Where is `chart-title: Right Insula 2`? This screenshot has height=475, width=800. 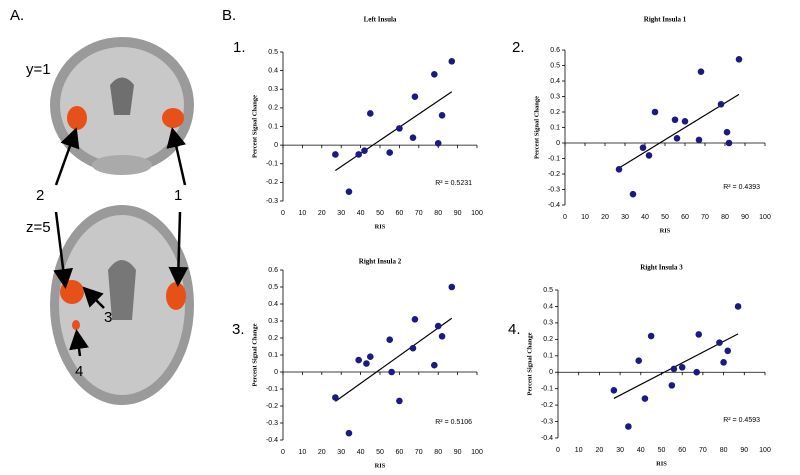 chart-title: Right Insula 2 is located at coordinates (380, 262).